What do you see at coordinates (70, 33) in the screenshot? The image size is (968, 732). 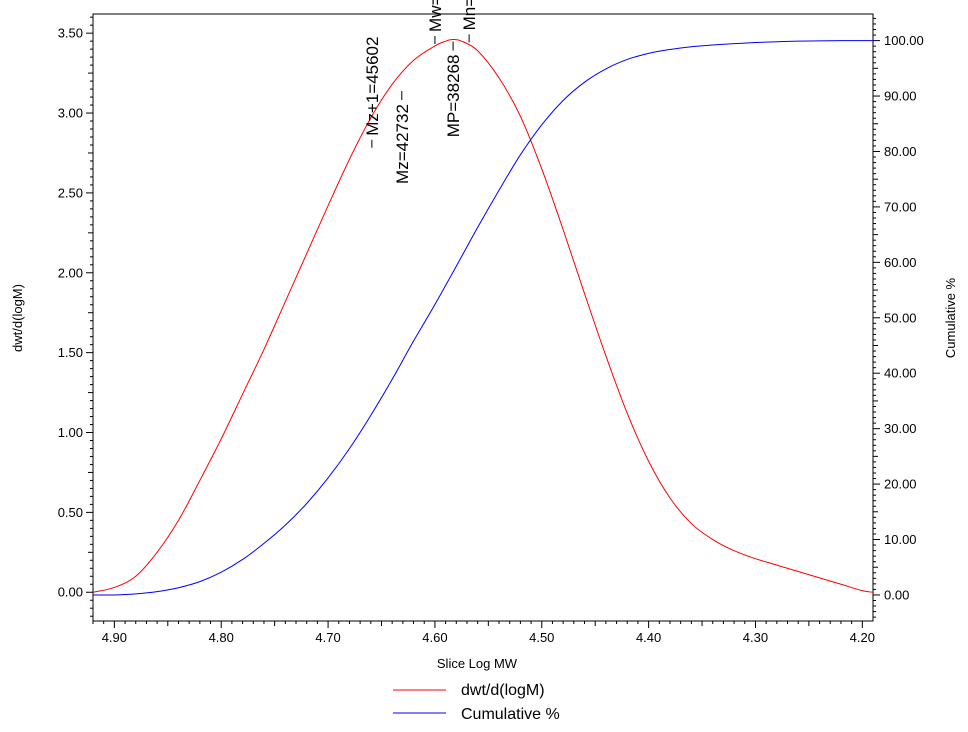 I see `y-tick-label: 3.50` at bounding box center [70, 33].